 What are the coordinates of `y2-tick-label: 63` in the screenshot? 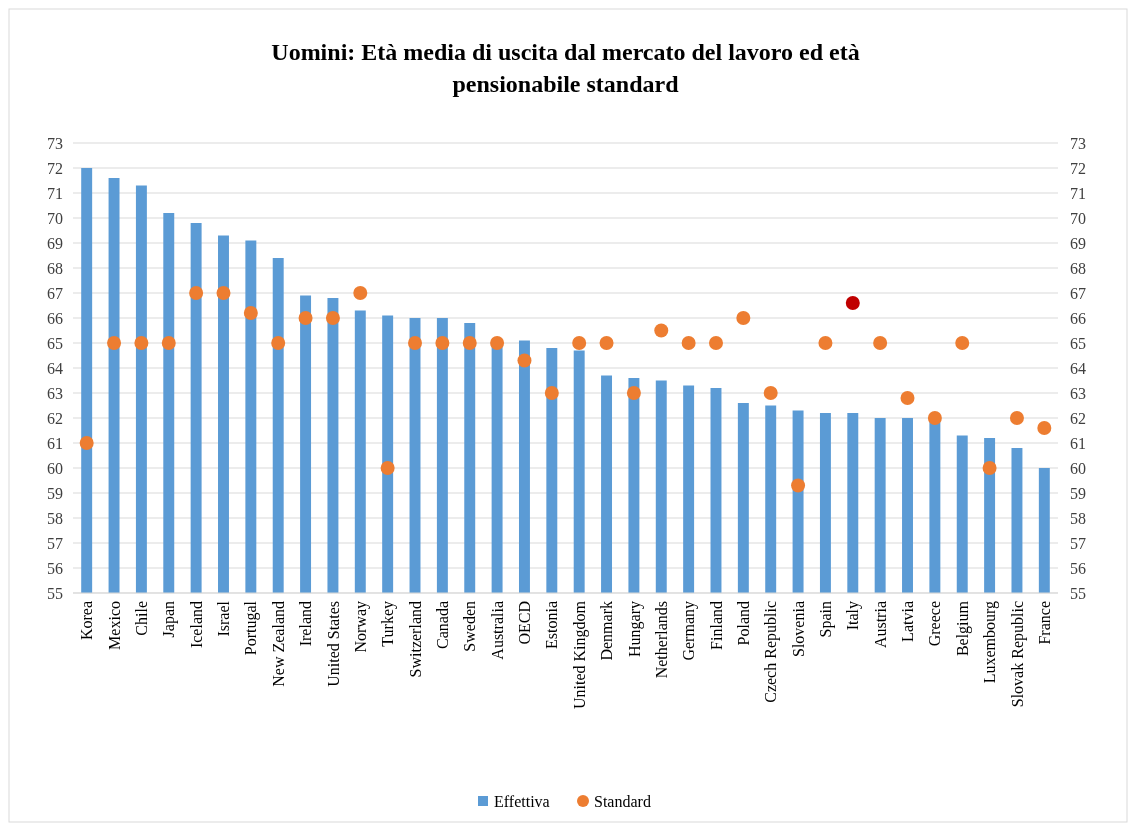 It's located at (1078, 393).